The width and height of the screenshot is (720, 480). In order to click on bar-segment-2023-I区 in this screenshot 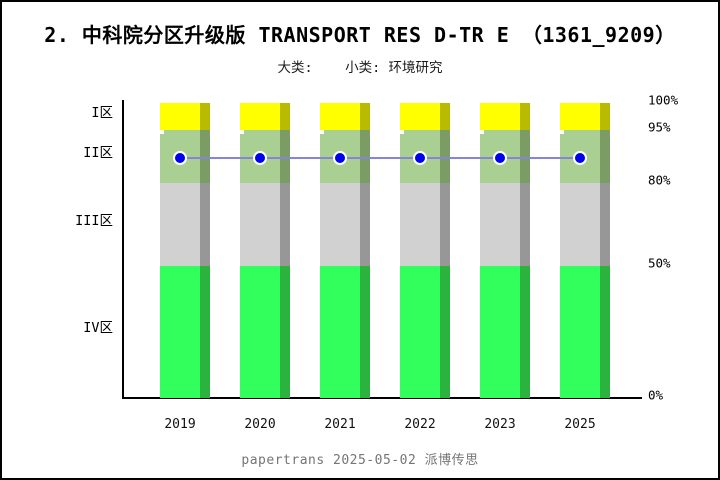, I will do `click(505, 116)`.